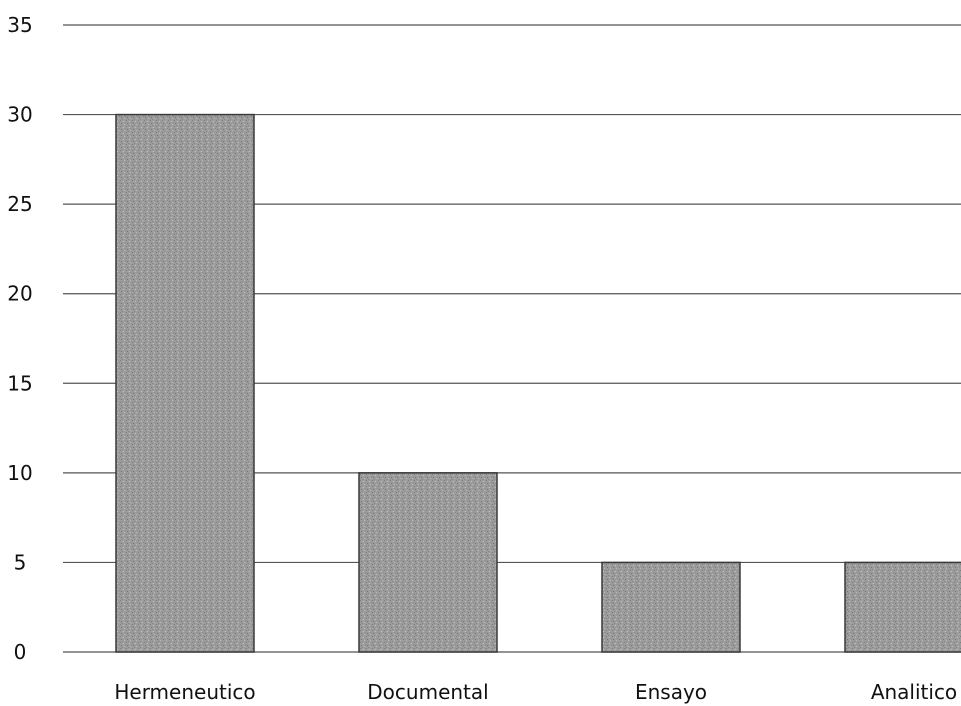  Describe the element at coordinates (19, 473) in the screenshot. I see `y-tick-label-10: 10` at that location.